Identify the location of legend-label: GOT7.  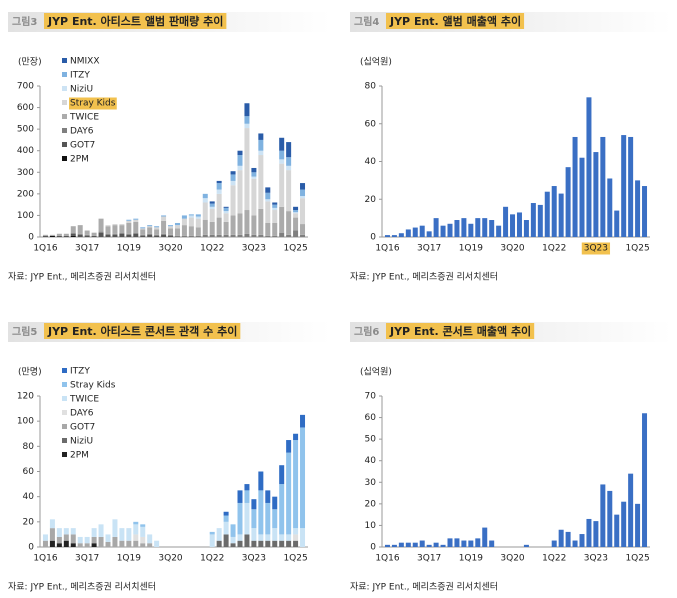
(82, 428).